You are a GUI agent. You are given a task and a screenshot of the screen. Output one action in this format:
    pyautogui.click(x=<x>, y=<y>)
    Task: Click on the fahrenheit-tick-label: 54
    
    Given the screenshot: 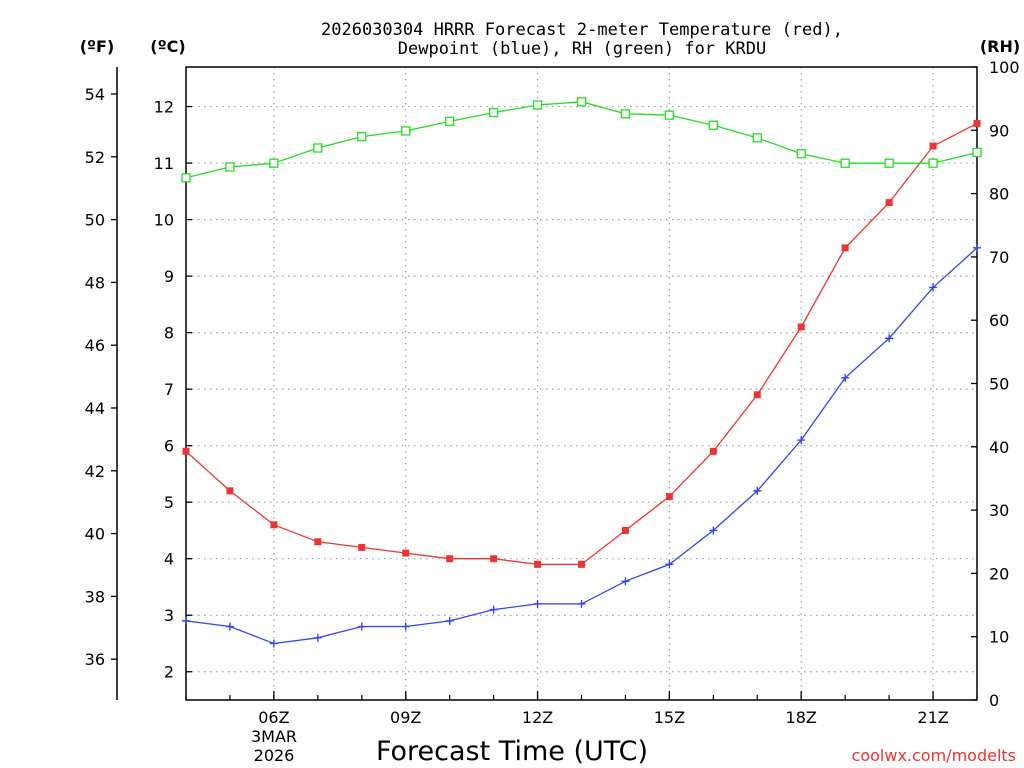 What is the action you would take?
    pyautogui.click(x=95, y=94)
    